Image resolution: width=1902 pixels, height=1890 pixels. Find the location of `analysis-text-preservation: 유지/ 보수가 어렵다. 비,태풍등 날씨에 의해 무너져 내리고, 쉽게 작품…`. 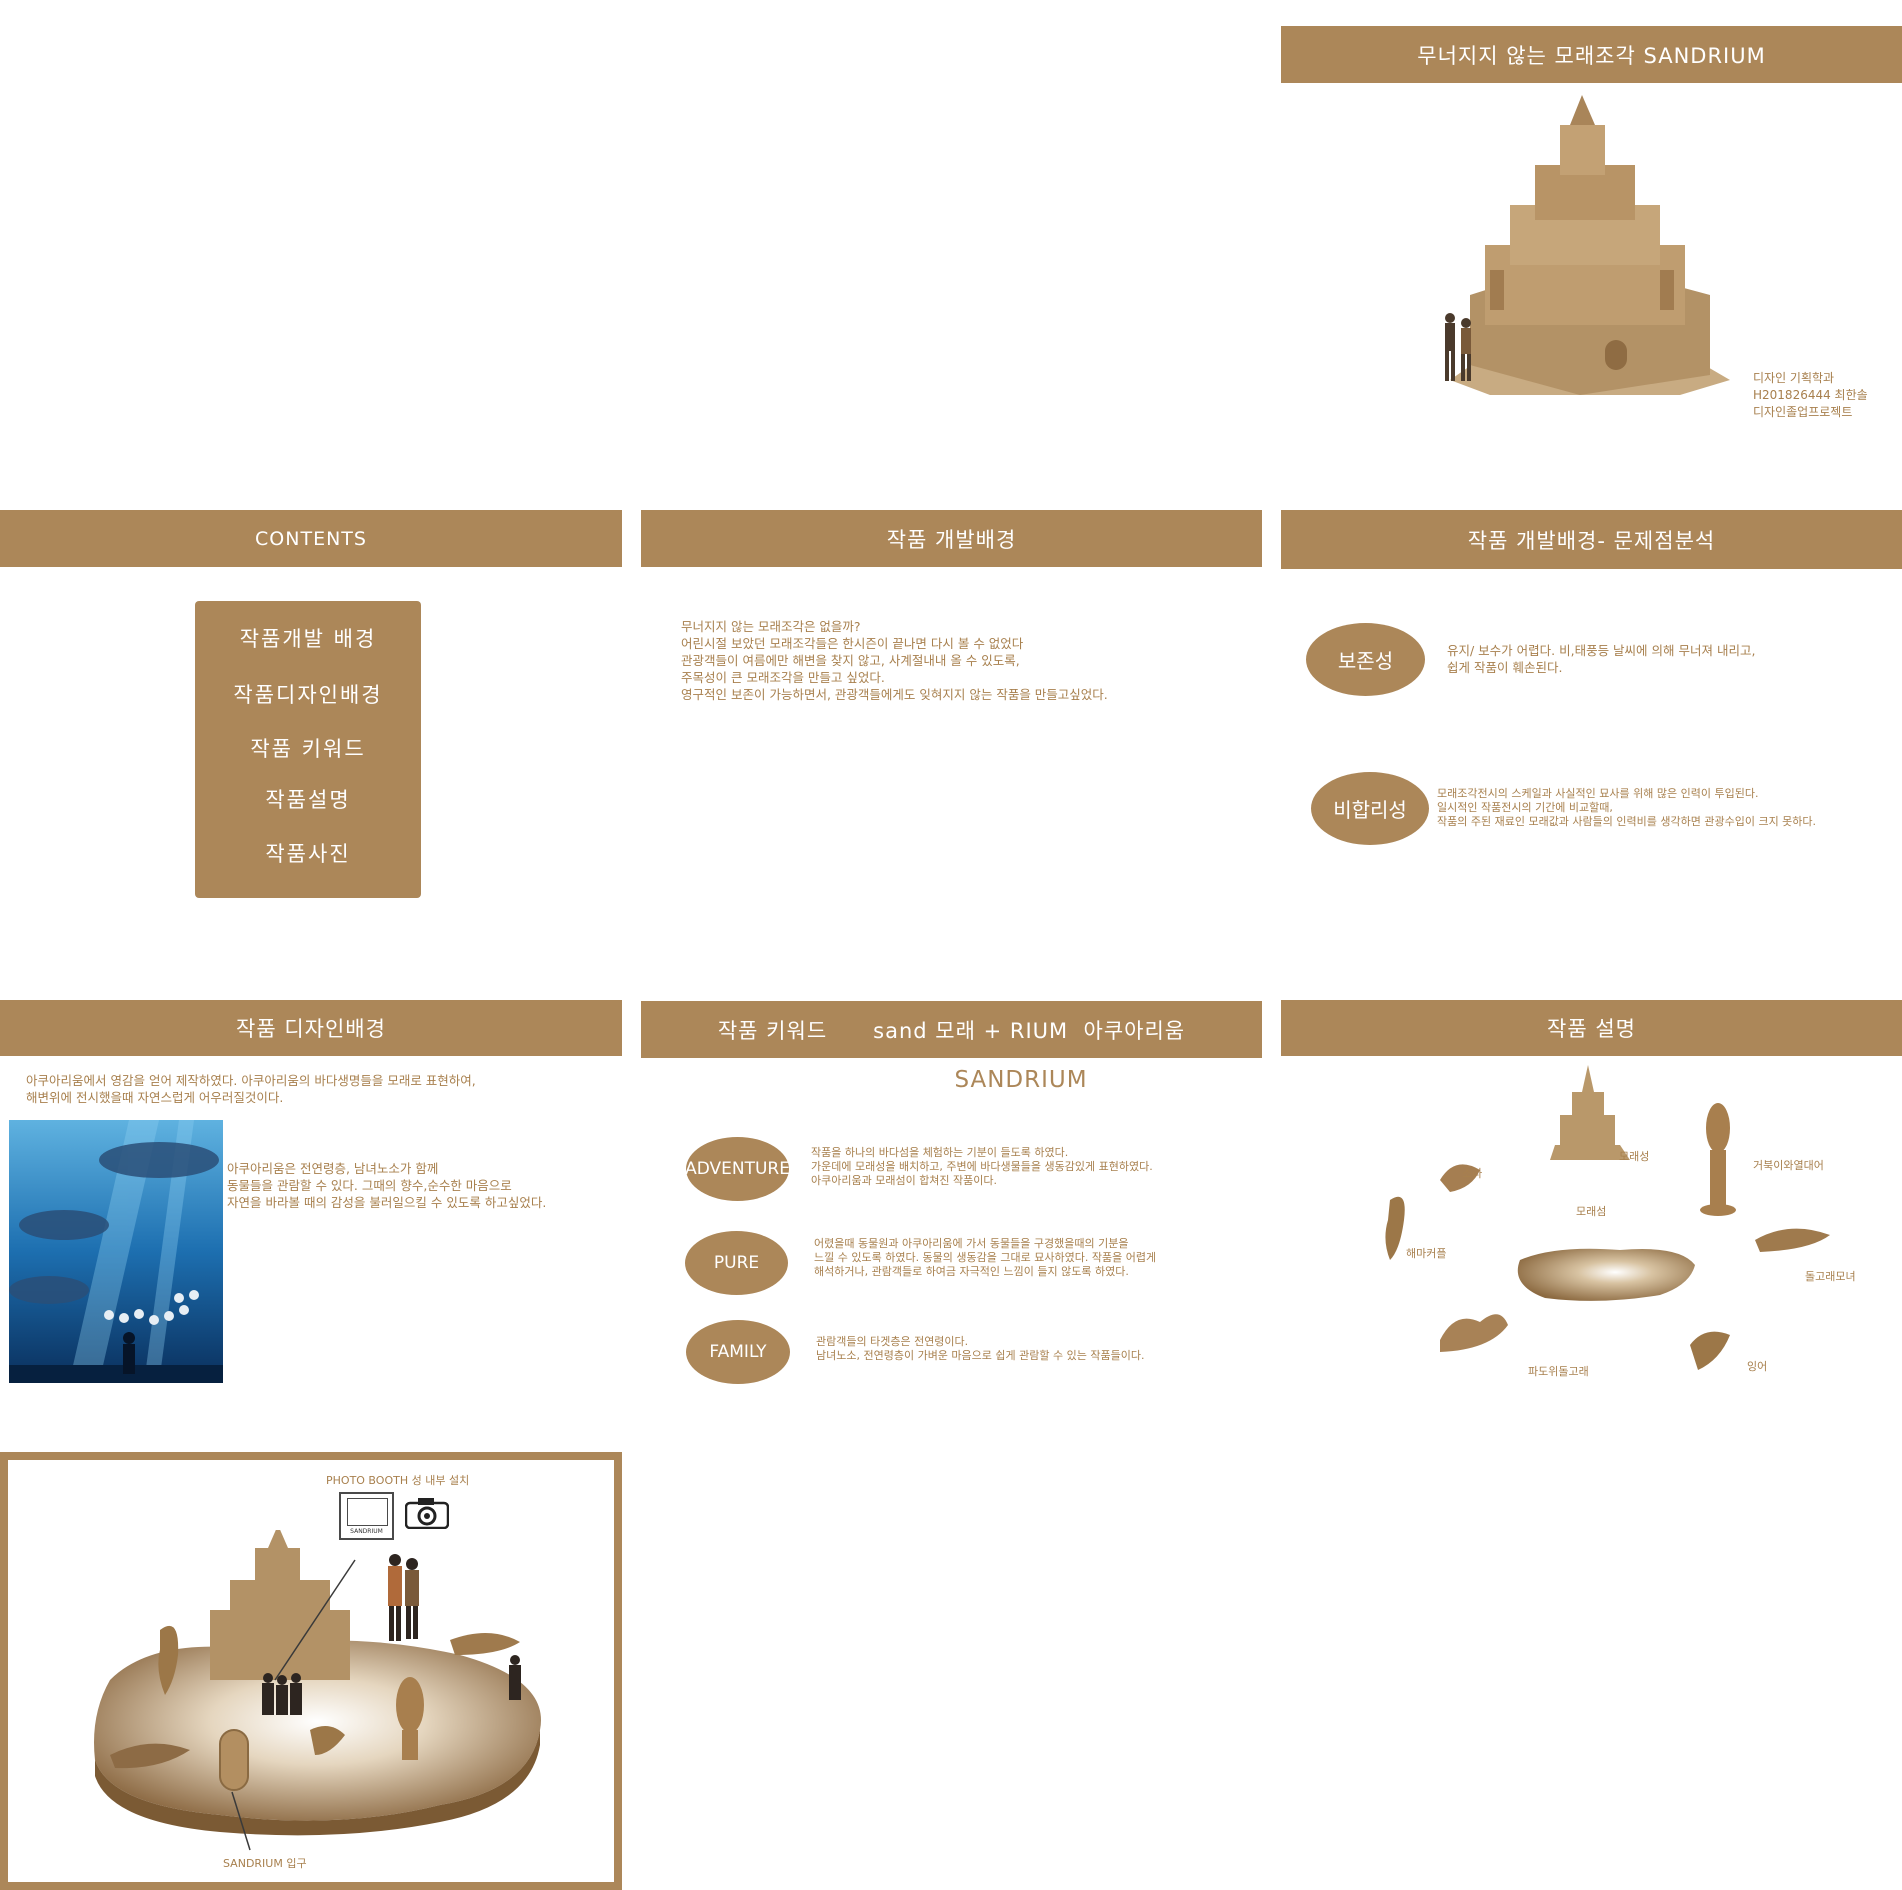

analysis-text-preservation: 유지/ 보수가 어렵다. 비,태풍등 날씨에 의해 무너져 내리고, 쉽게 작품… is located at coordinates (1601, 659).